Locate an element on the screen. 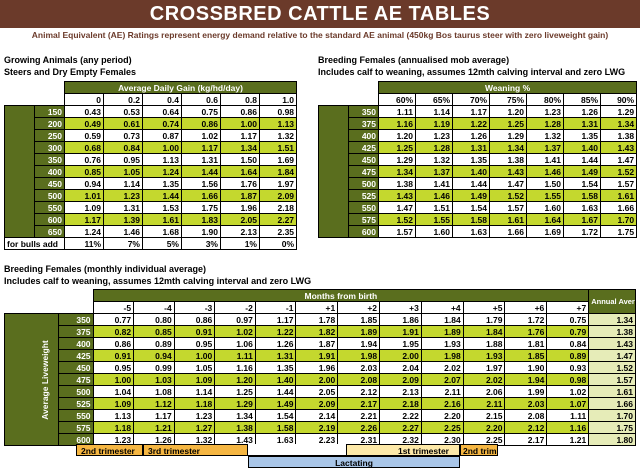  ae-value-cell: 1.34 is located at coordinates (508, 147).